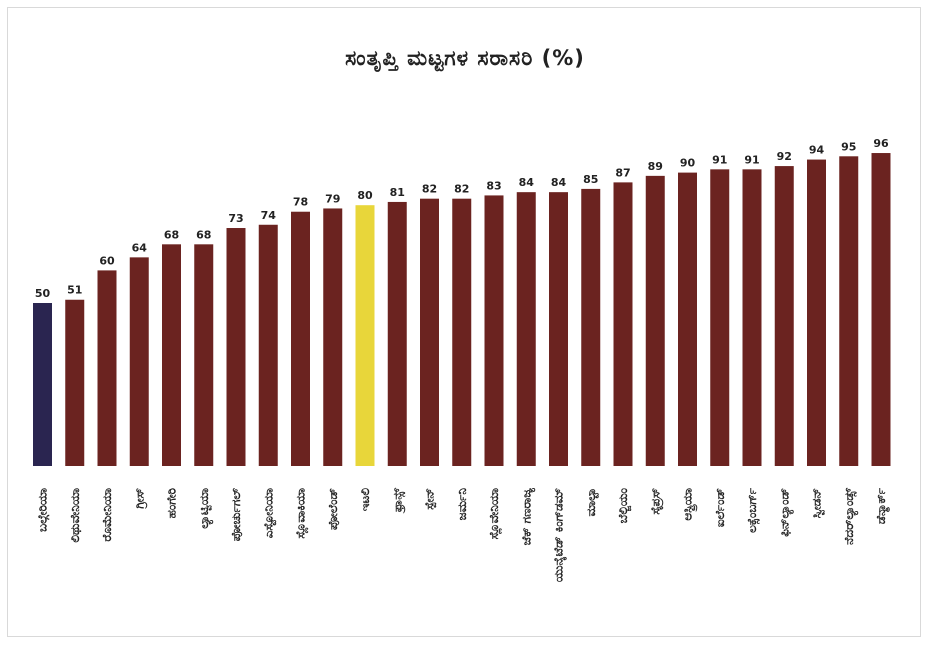  I want to click on value-label-12: 81, so click(397, 192).